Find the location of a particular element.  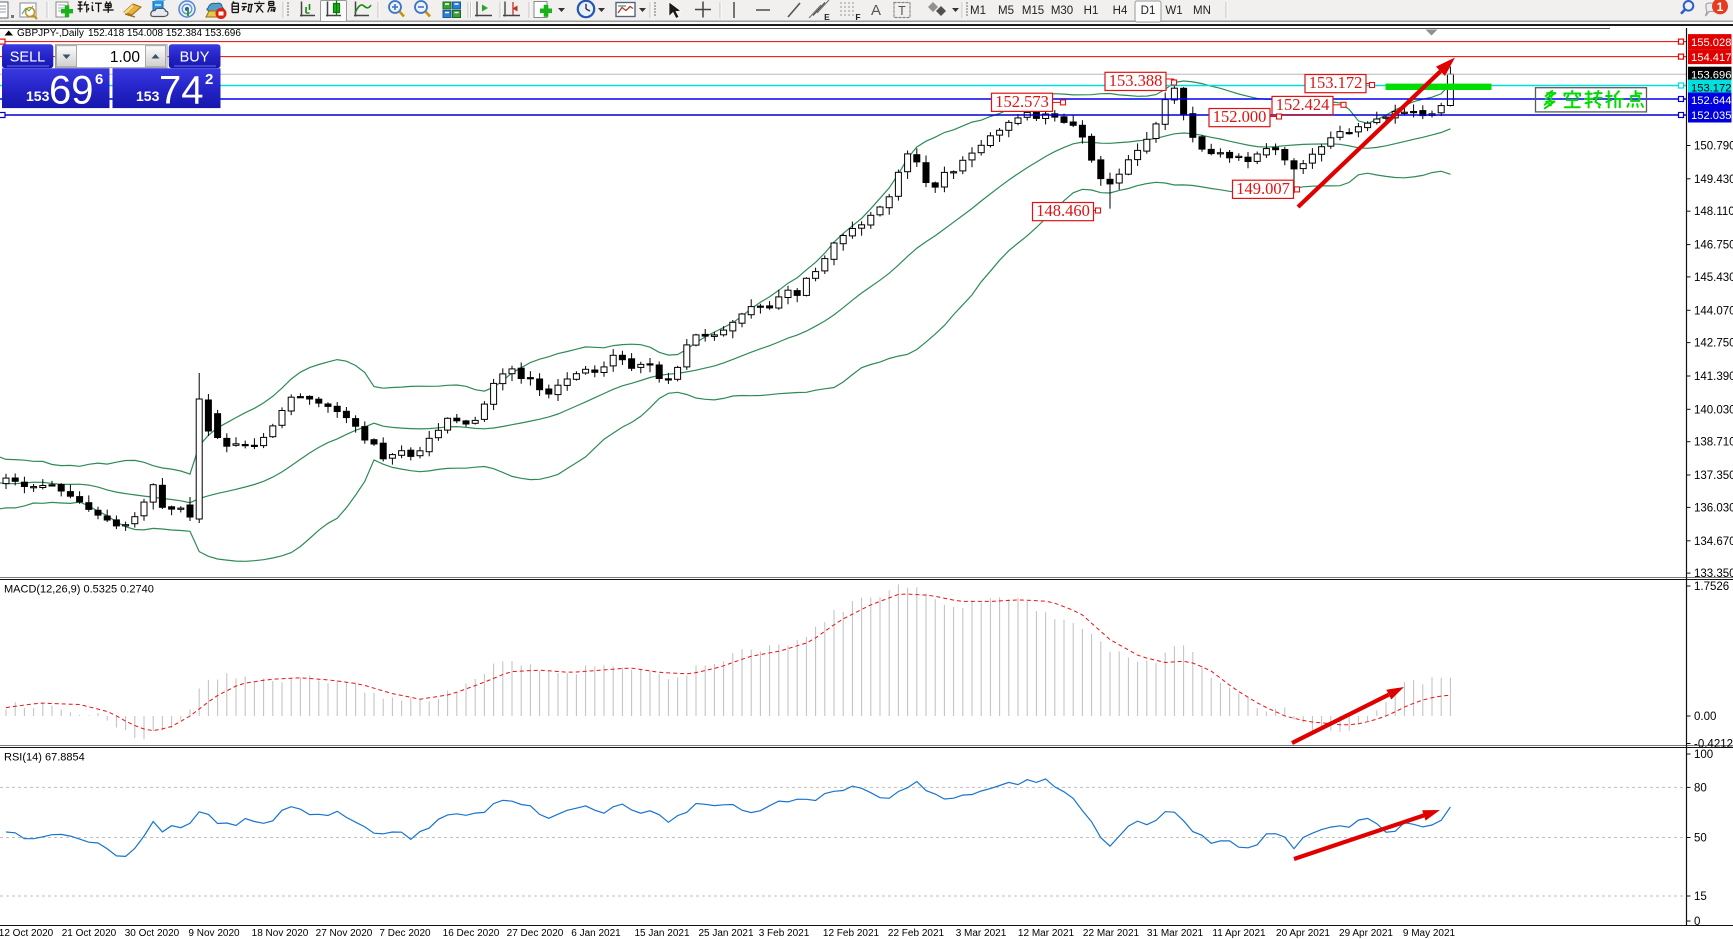

svg-text: 153.388 is located at coordinates (1136, 80).